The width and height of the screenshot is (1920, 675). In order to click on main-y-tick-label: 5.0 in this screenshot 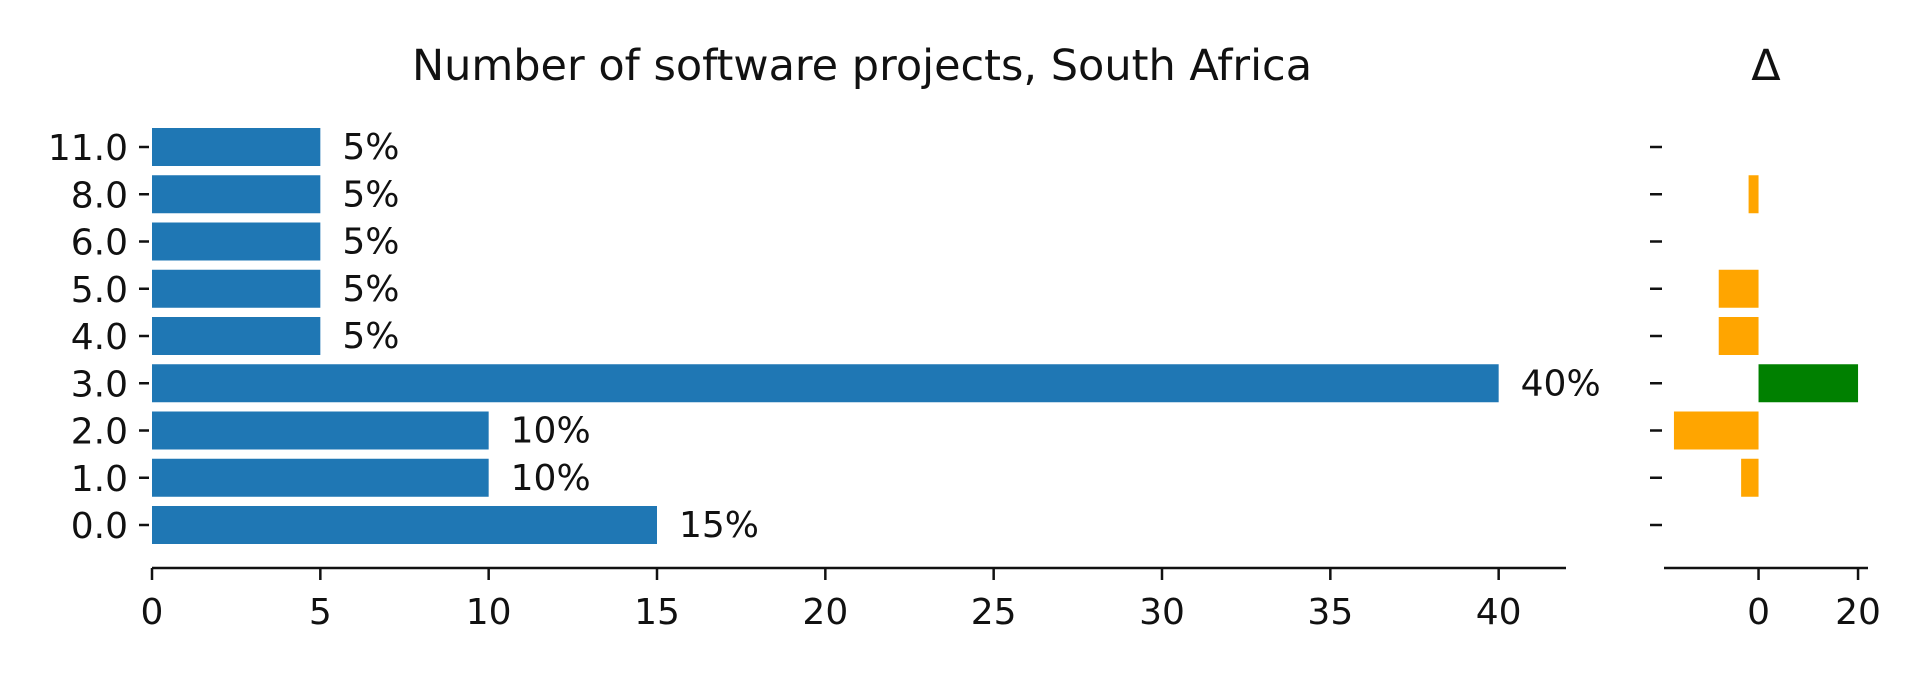, I will do `click(99, 290)`.